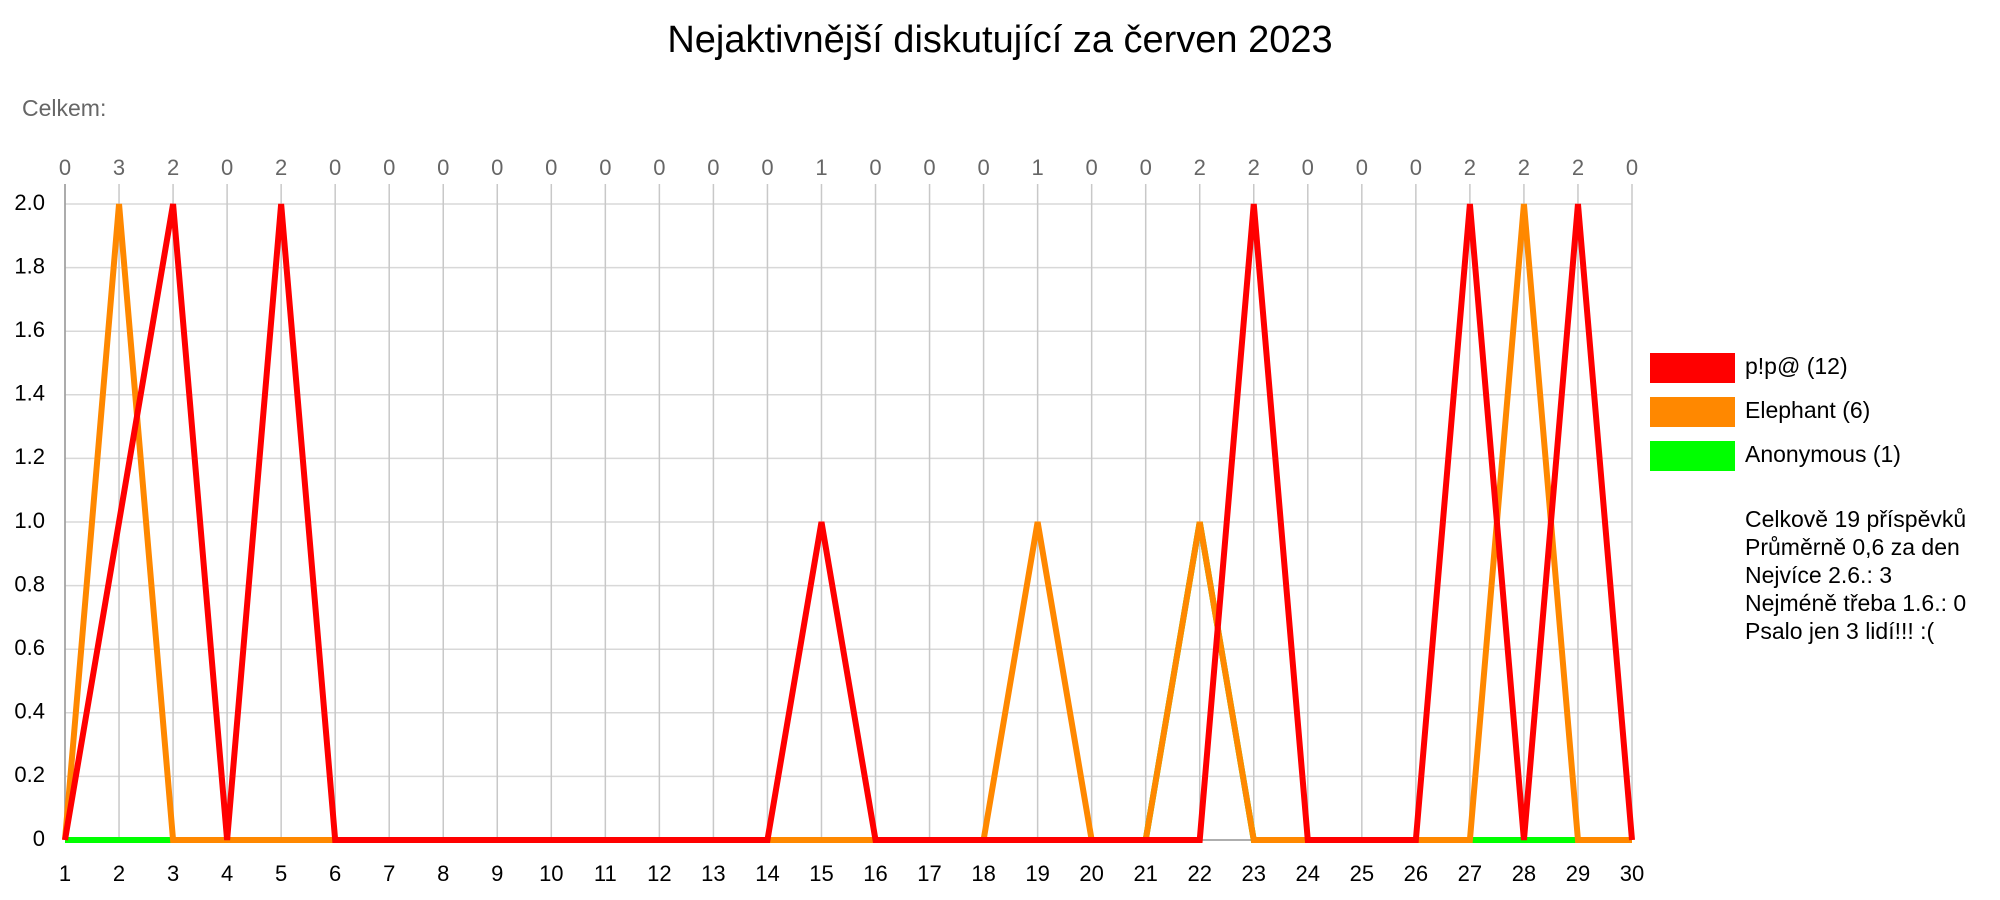  Describe the element at coordinates (1855, 603) in the screenshot. I see `stats-line: Nejméně třeba 1.6.: 0` at that location.